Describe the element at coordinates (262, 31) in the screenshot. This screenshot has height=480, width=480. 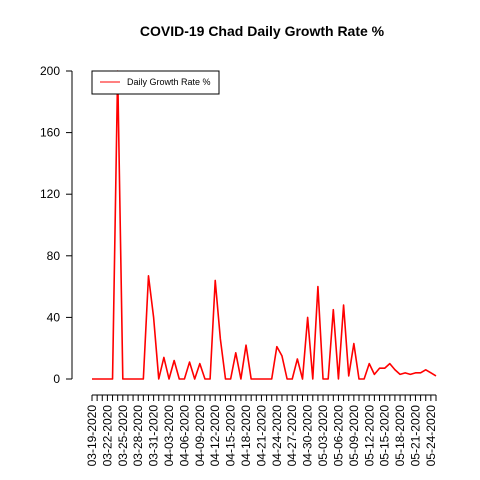
I see `chart-title: COVID-19 Chad Daily Growth Rate %` at that location.